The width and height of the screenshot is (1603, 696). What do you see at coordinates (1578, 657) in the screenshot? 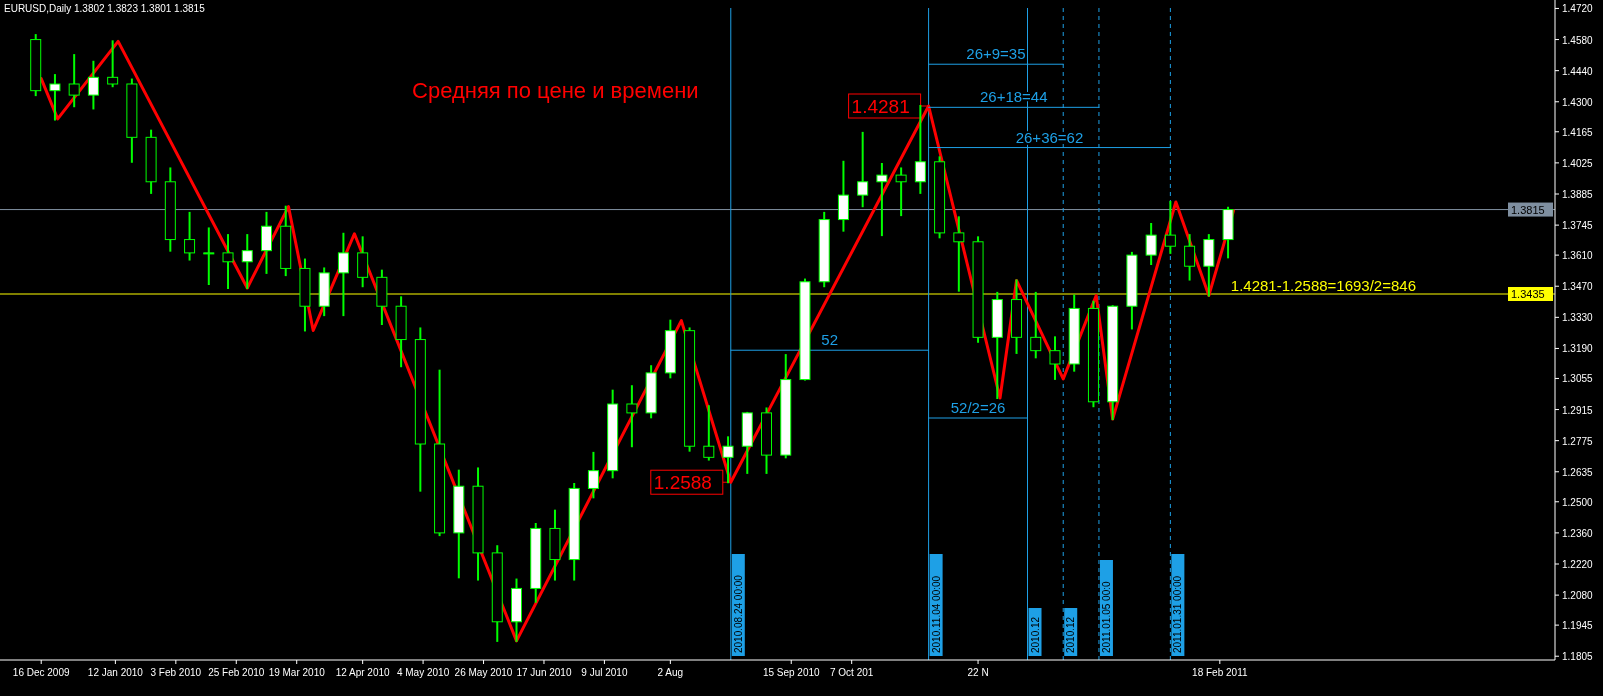
I see `y-tick-label: 1.1805` at bounding box center [1578, 657].